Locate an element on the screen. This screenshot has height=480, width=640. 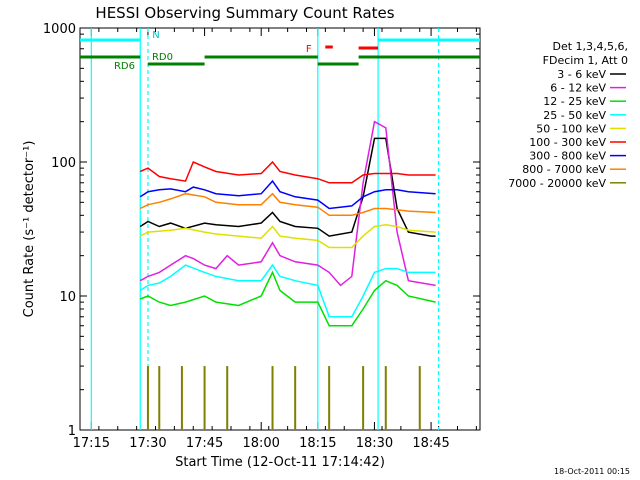
y-tick-label: 1 is located at coordinates (72, 431).